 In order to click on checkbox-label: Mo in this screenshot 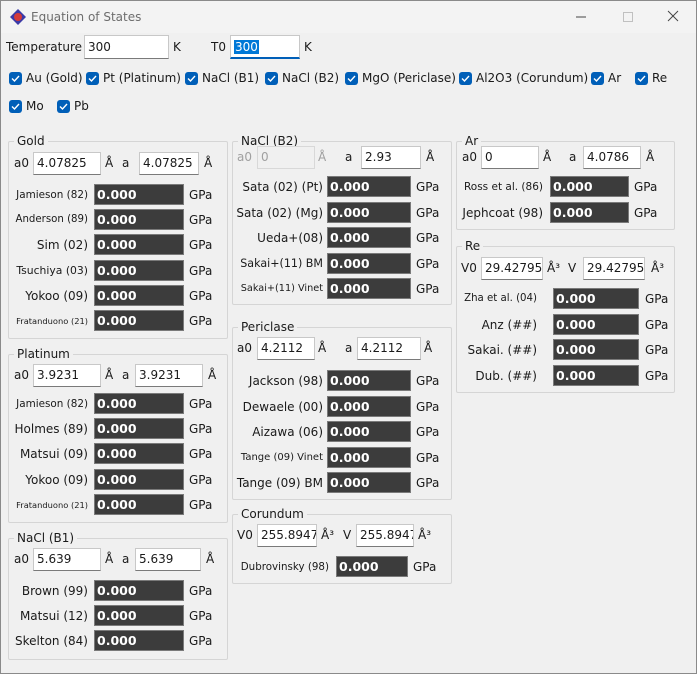, I will do `click(35, 106)`.